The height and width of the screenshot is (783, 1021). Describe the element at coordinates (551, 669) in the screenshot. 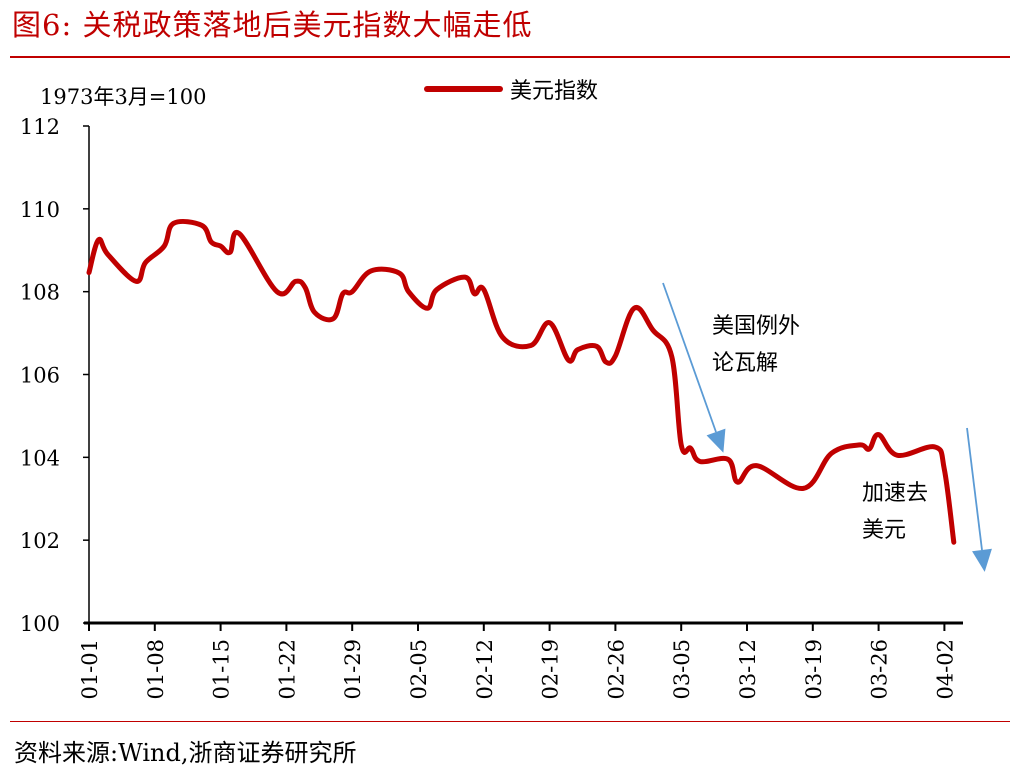

I see `x-tick-label: 02-19` at that location.